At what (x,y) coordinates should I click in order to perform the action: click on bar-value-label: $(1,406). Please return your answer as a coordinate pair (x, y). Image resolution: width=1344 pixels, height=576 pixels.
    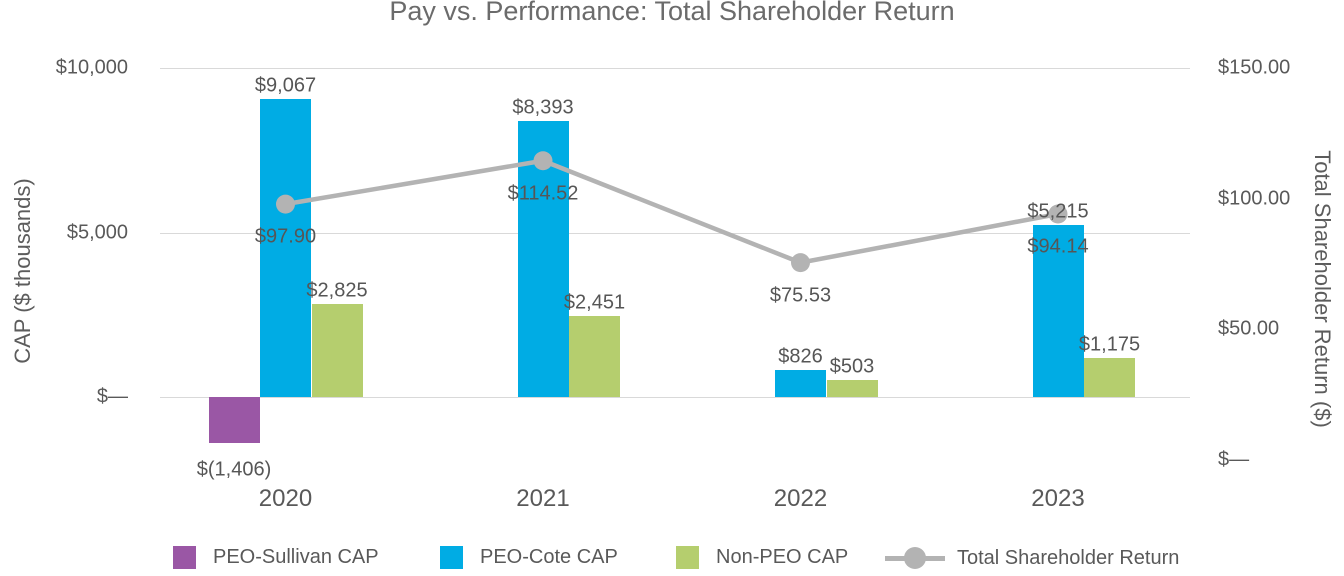
    Looking at the image, I should click on (234, 469).